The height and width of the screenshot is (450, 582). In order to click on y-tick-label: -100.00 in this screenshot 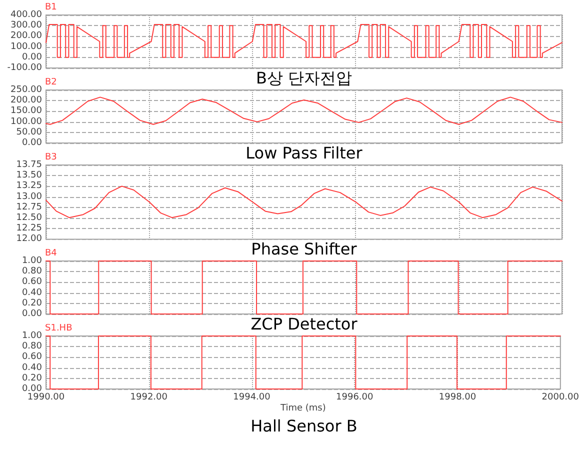, I will do `click(24, 68)`.